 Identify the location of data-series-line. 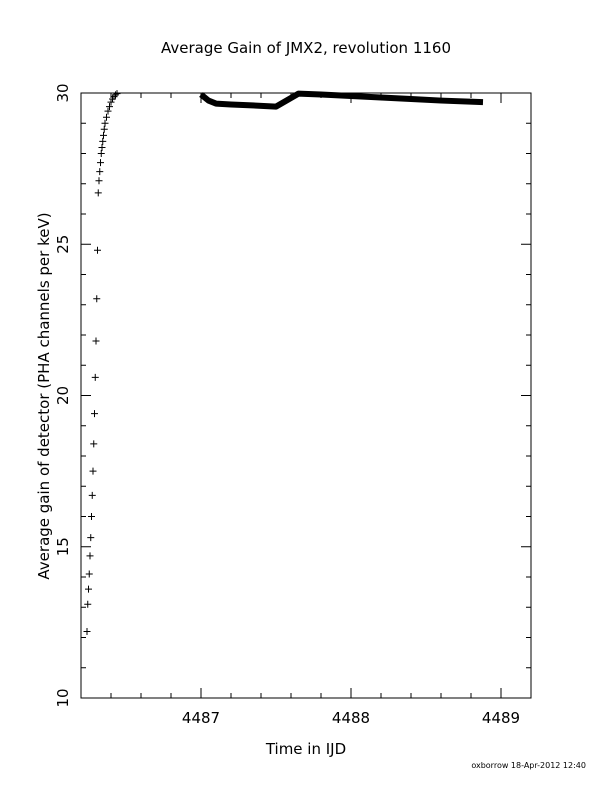
(341, 100).